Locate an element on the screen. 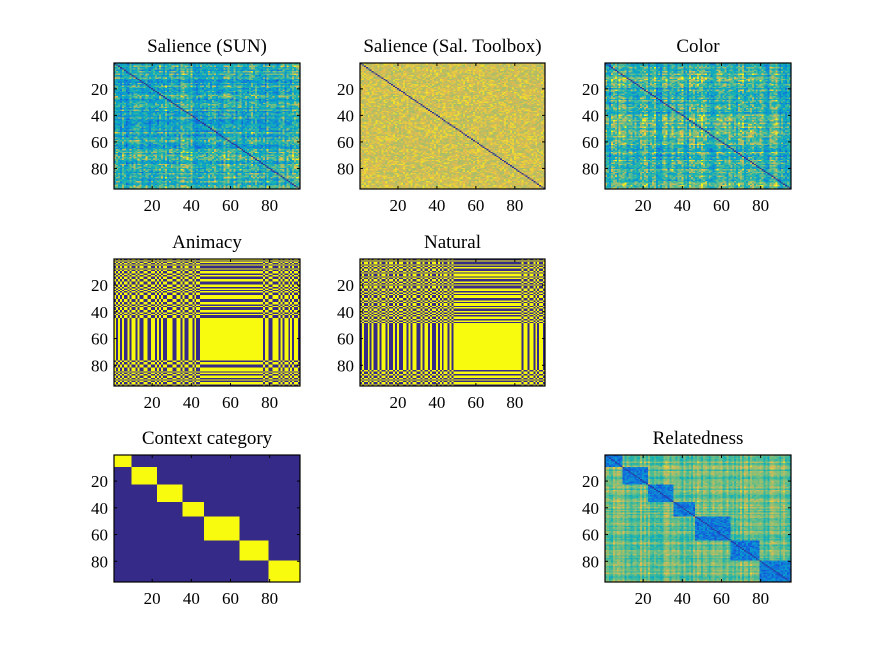  panel-title: Salience (SUN) is located at coordinates (207, 46).